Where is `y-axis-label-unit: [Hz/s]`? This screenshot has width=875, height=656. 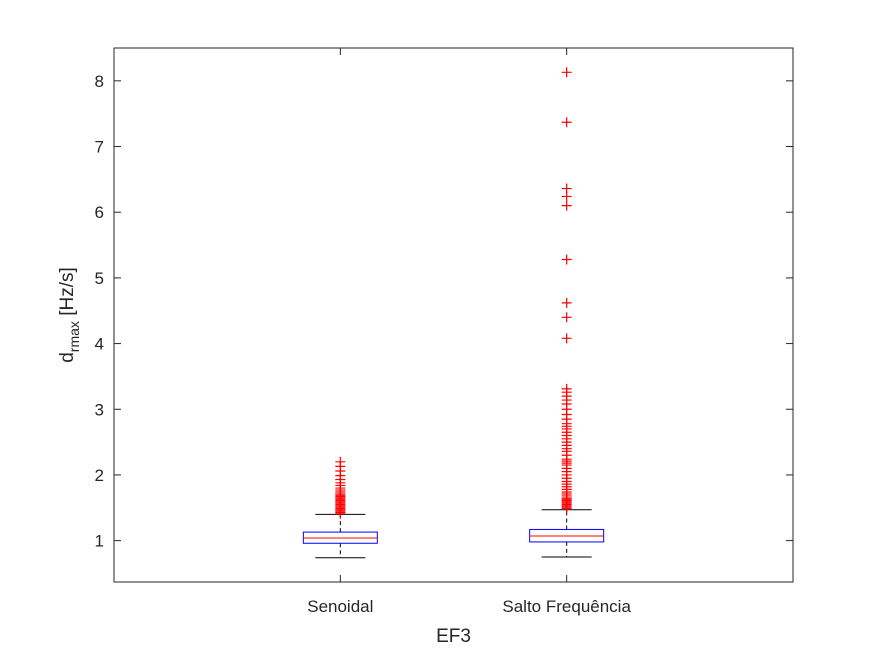
y-axis-label-unit: [Hz/s] is located at coordinates (67, 294).